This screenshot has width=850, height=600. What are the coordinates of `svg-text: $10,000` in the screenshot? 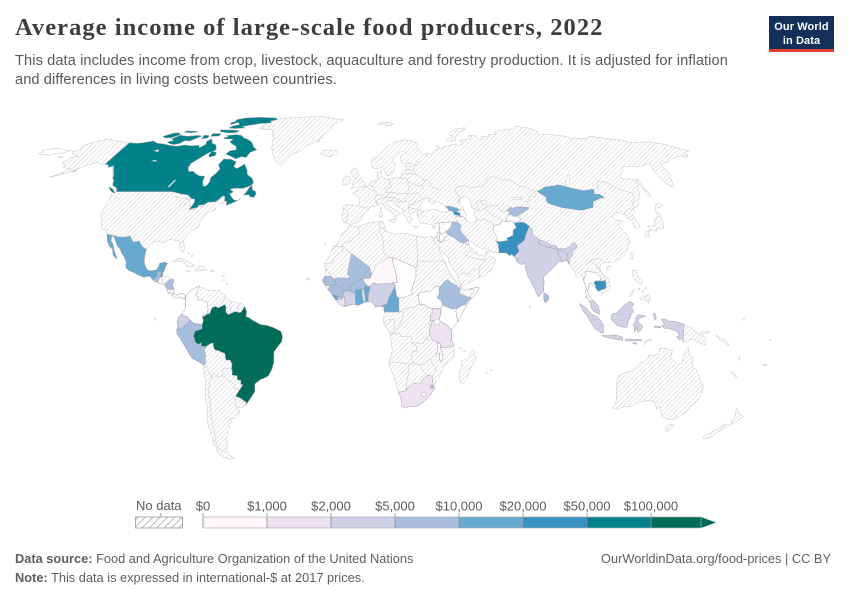 It's located at (459, 506).